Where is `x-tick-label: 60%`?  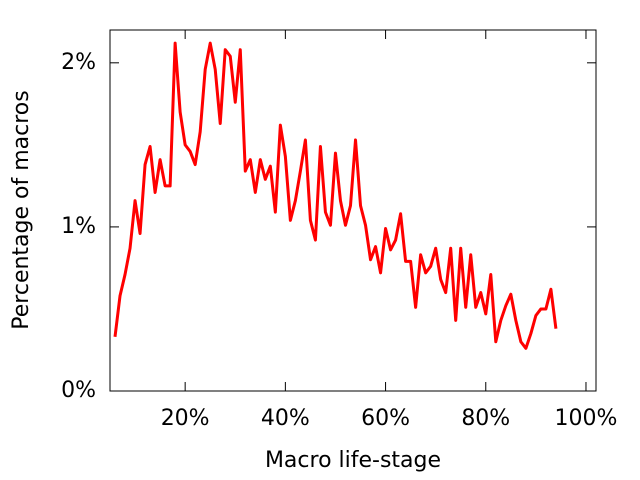
x-tick-label: 60% is located at coordinates (385, 418).